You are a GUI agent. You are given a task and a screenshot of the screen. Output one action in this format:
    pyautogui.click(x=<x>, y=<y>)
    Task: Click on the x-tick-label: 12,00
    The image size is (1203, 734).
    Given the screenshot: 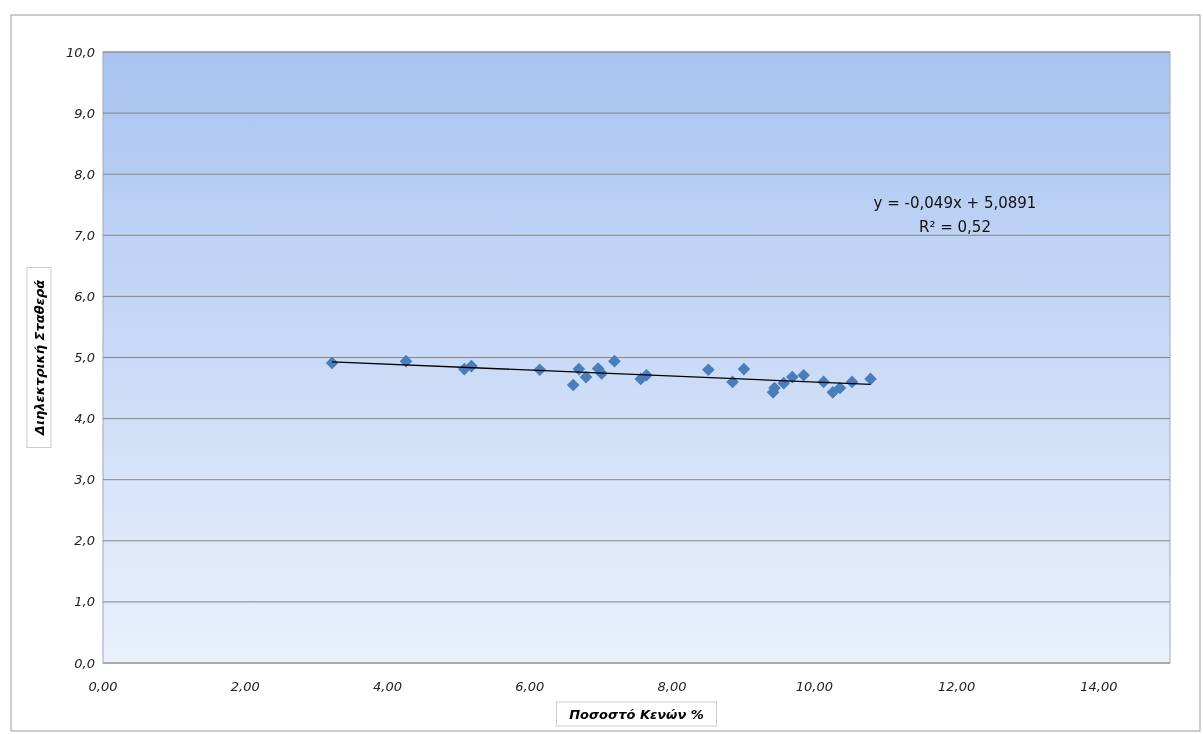 What is the action you would take?
    pyautogui.click(x=956, y=686)
    